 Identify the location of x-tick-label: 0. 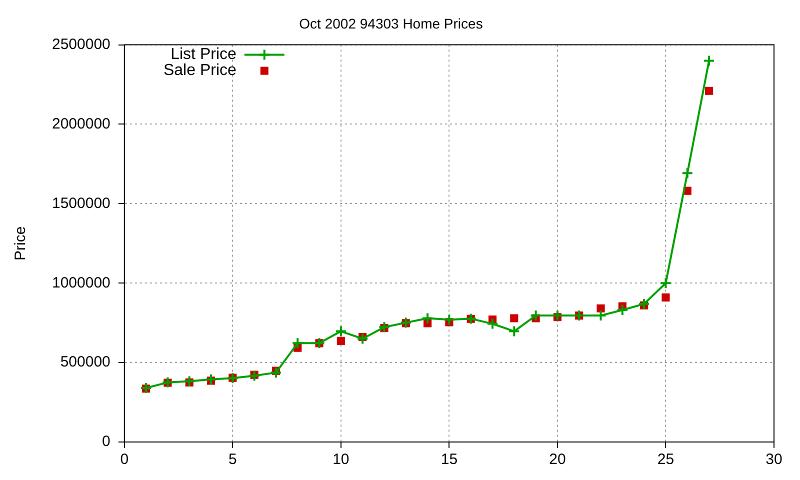
(124, 459).